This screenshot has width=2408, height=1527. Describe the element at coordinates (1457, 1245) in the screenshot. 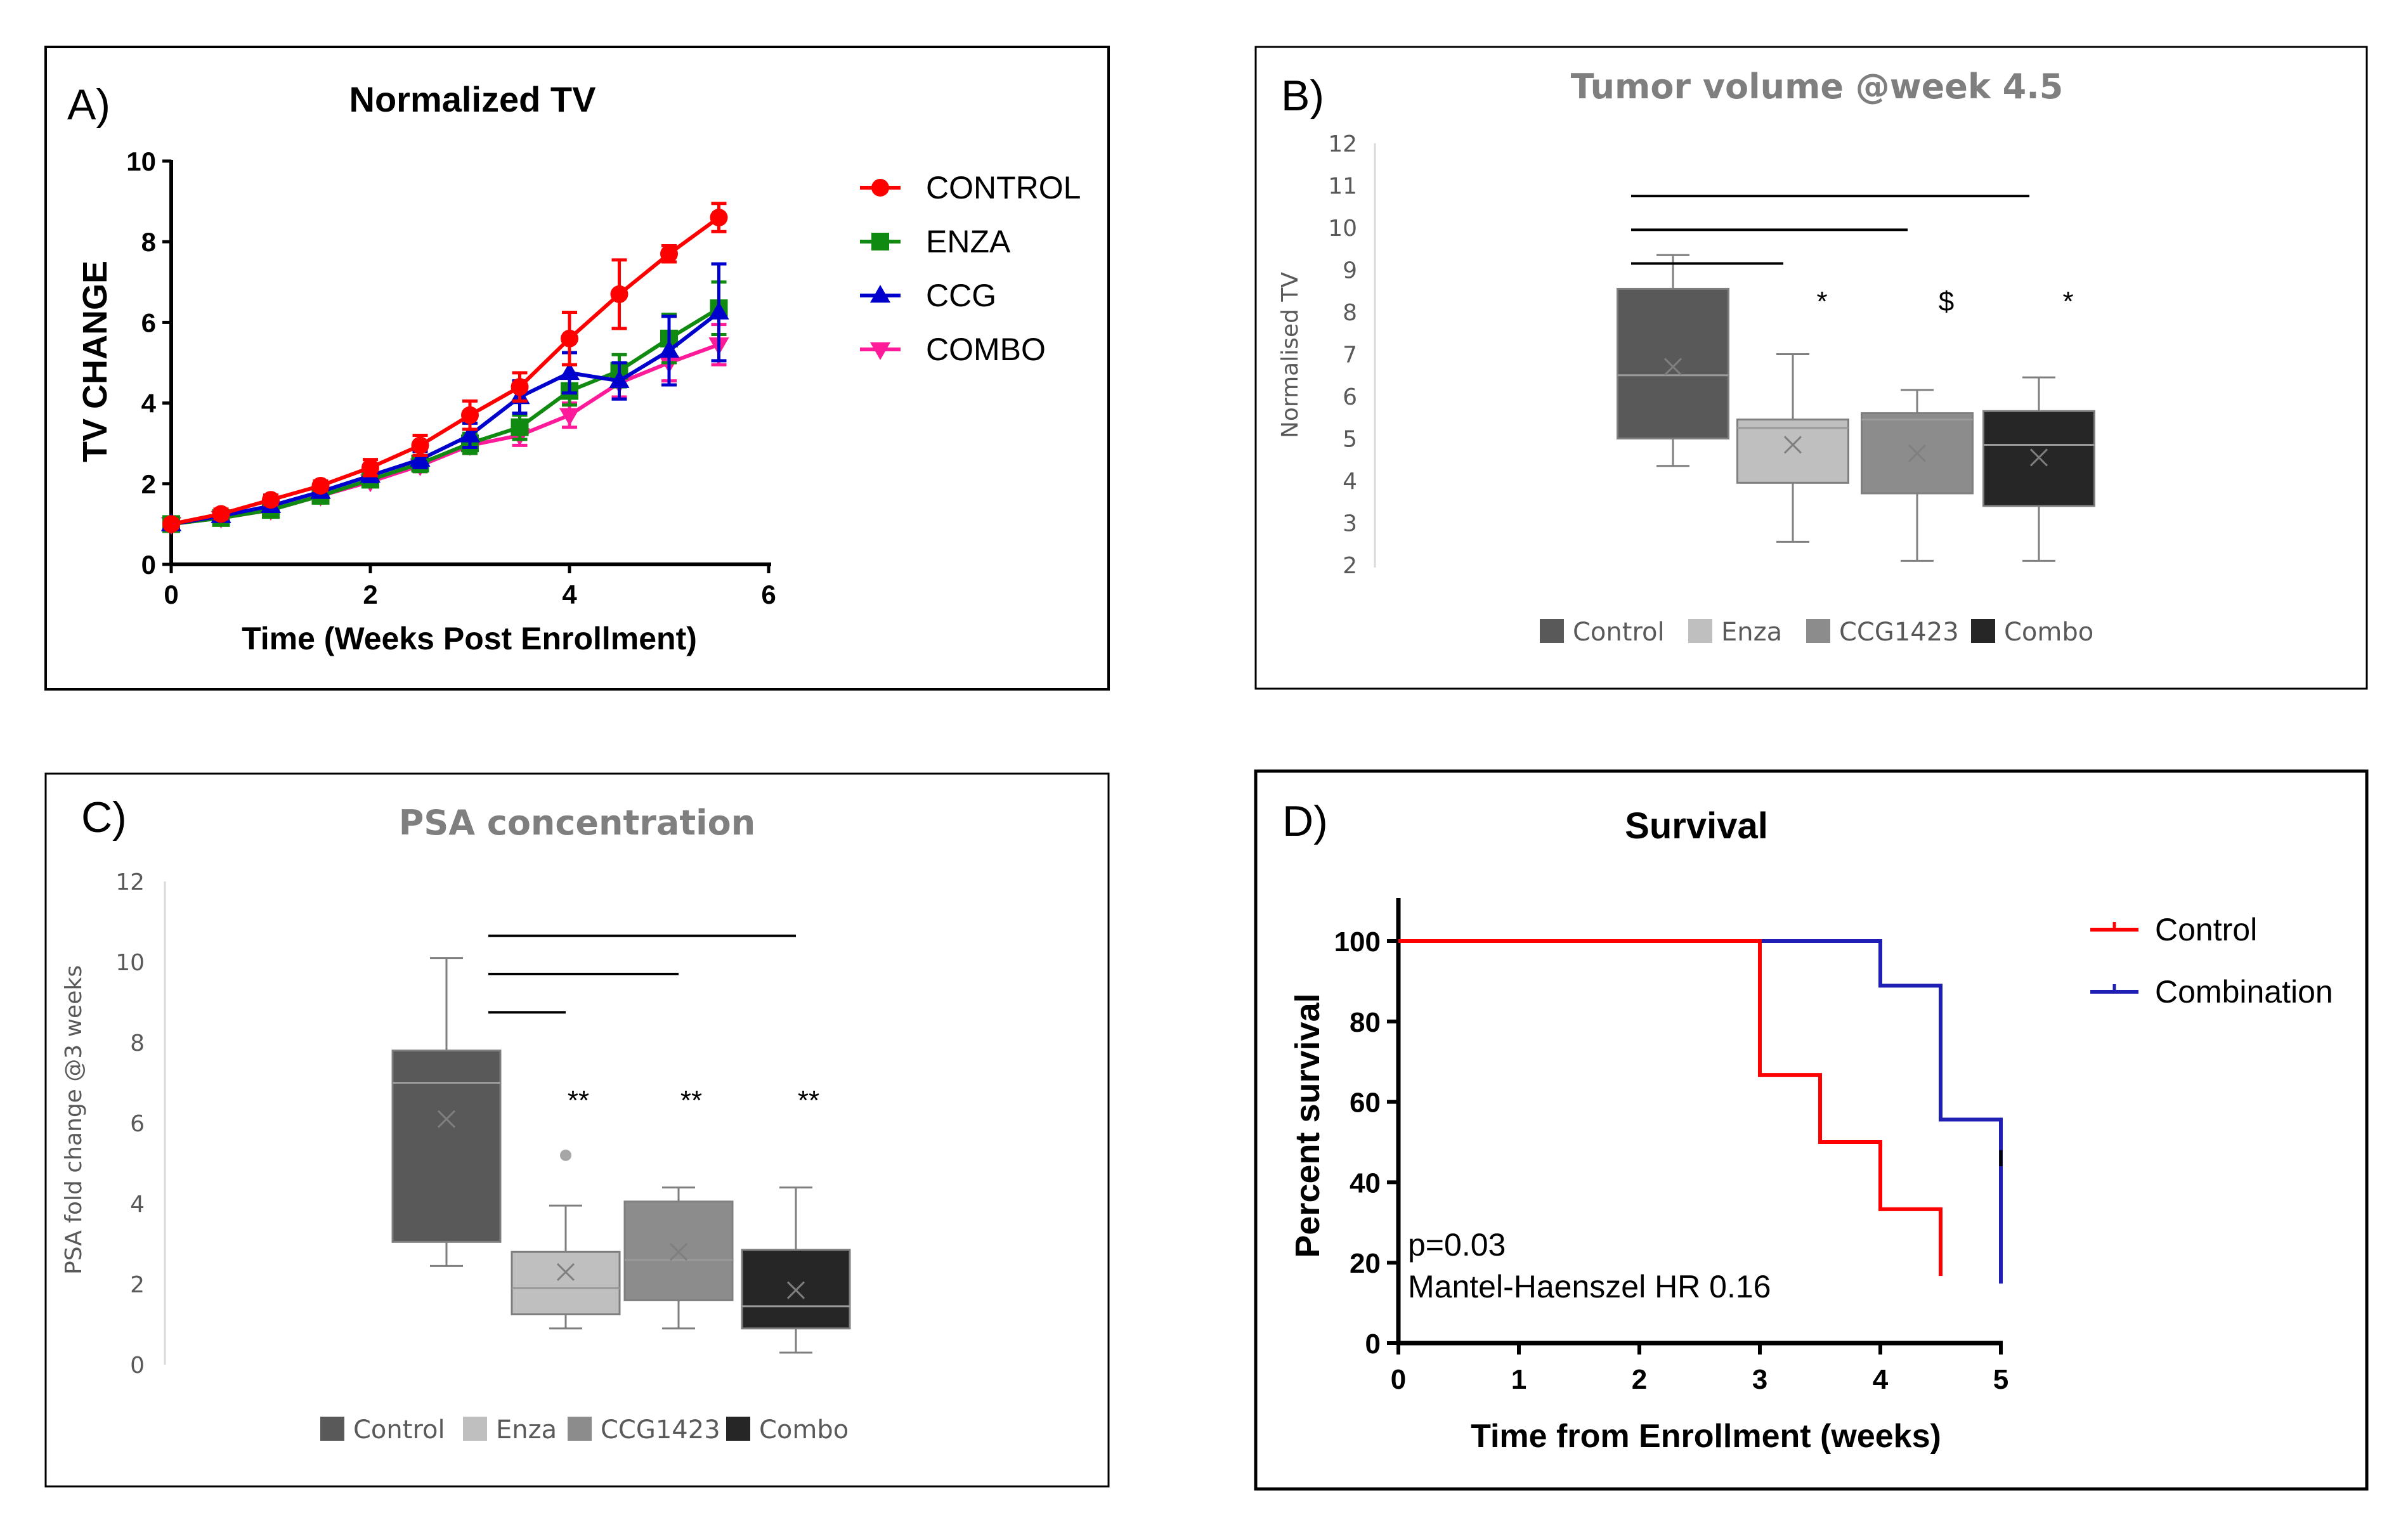

I see `panel-d-annotation-p: p=0.03` at that location.